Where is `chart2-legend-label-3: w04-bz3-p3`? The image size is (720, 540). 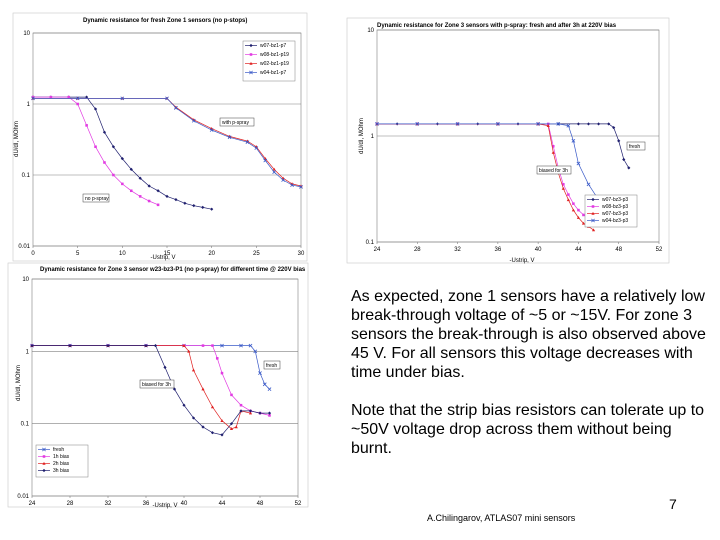 chart2-legend-label-3: w04-bz3-p3 is located at coordinates (615, 221).